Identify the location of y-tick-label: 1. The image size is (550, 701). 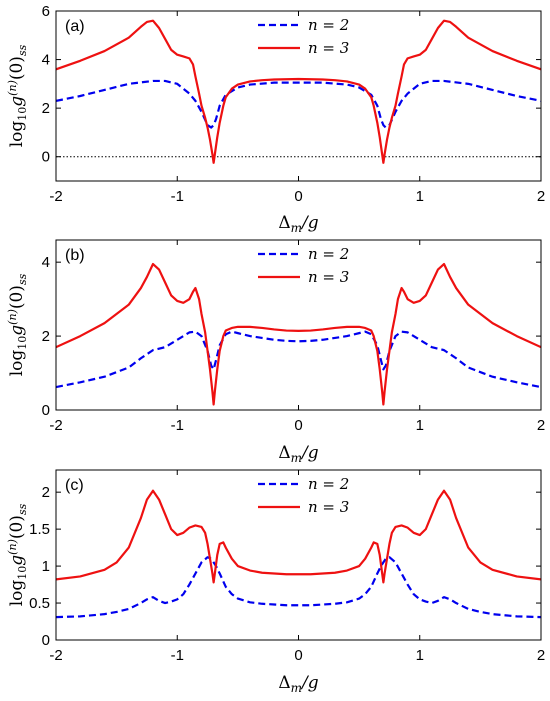
(46, 566).